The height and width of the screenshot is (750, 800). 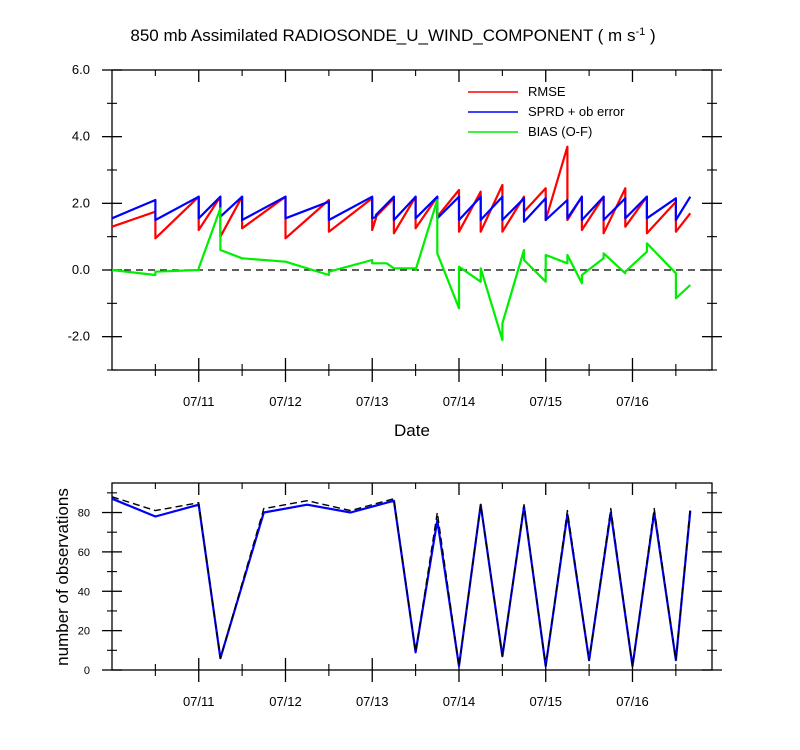 What do you see at coordinates (84, 514) in the screenshot?
I see `y-tick-label: 80` at bounding box center [84, 514].